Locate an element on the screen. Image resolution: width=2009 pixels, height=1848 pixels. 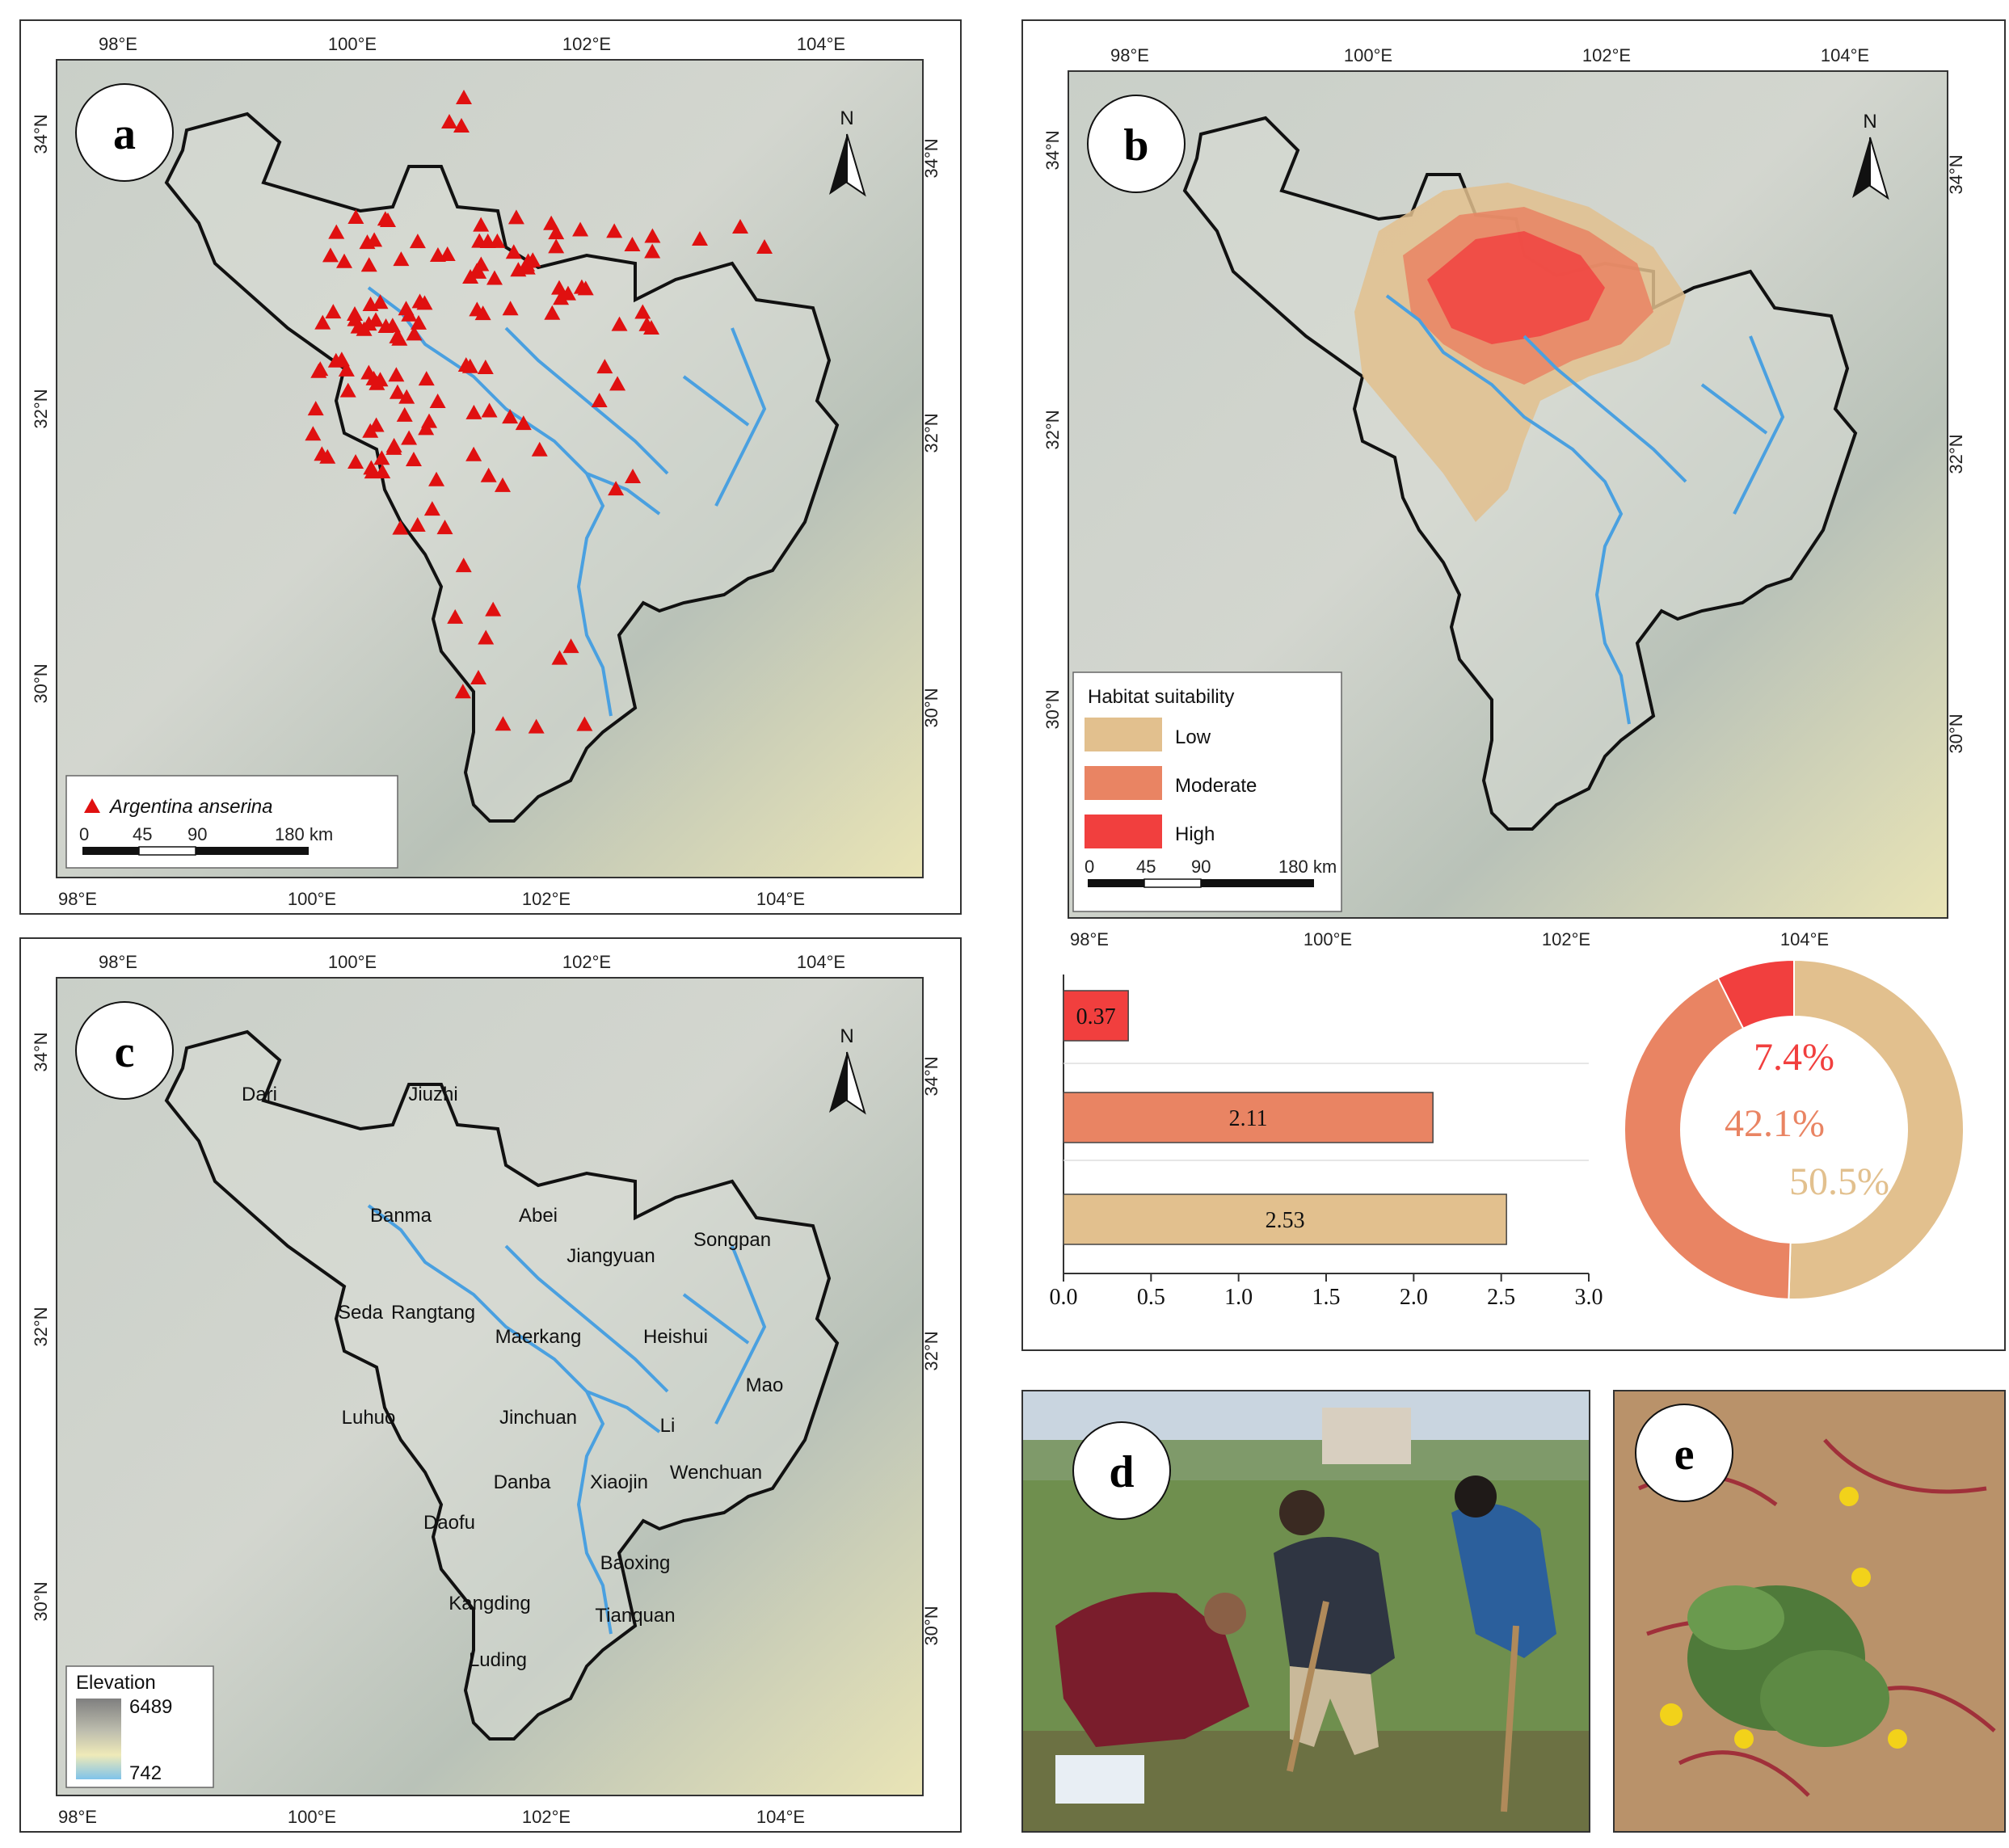
legend-swatch-moderate is located at coordinates (1124, 783).